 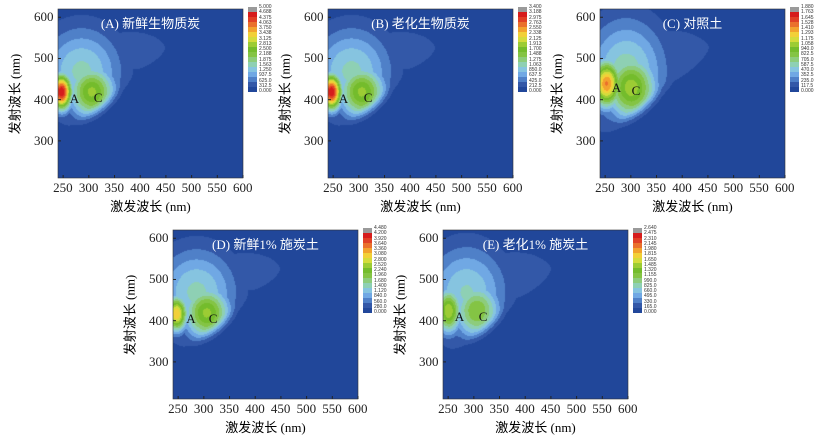 I want to click on colorbar-tick-label: 625.0, so click(x=265, y=80).